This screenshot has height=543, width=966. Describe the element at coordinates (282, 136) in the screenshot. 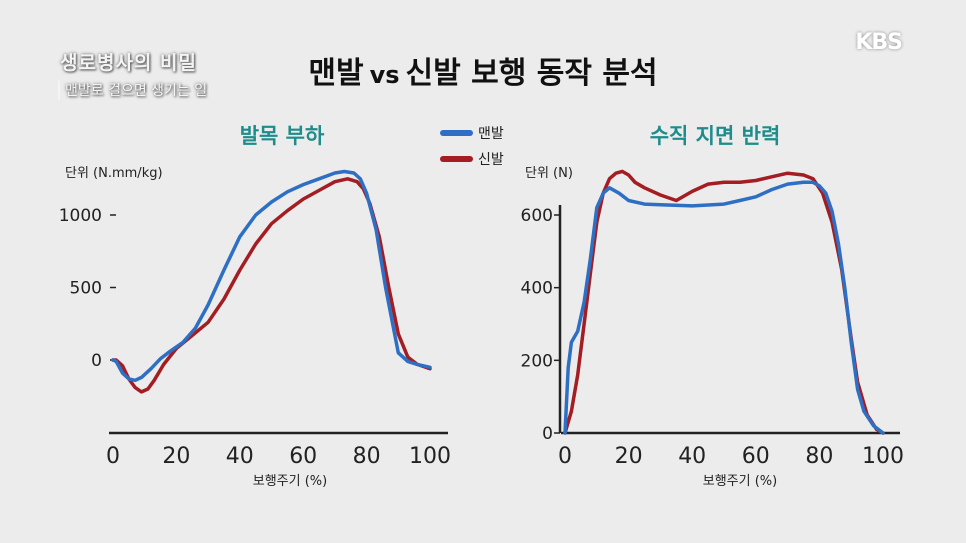

I see `ankle-chart-title: 발목 부하` at that location.